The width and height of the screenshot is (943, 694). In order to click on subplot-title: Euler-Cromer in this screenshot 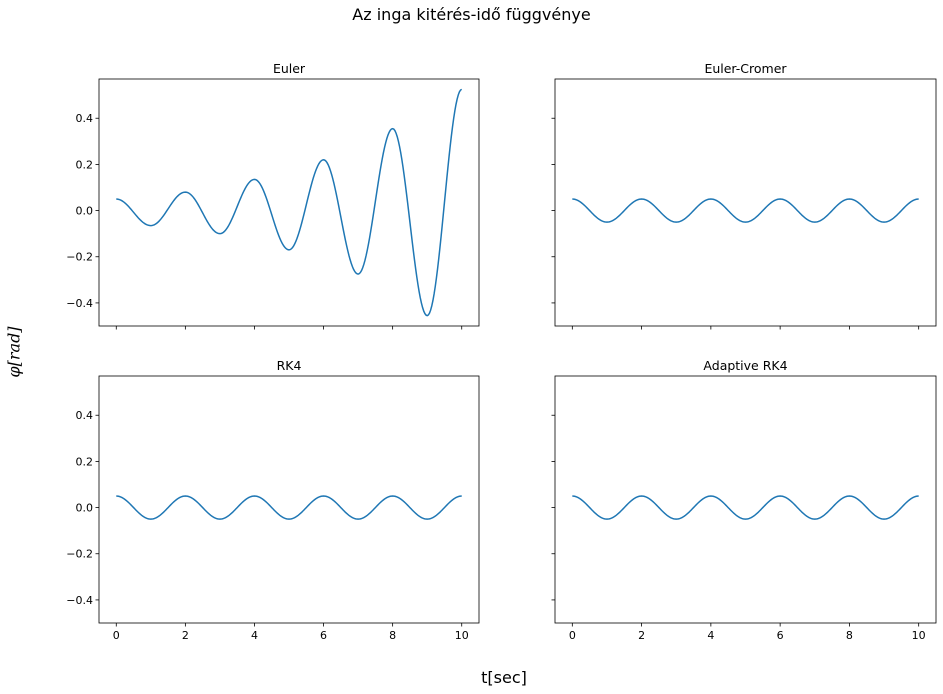, I will do `click(745, 68)`.